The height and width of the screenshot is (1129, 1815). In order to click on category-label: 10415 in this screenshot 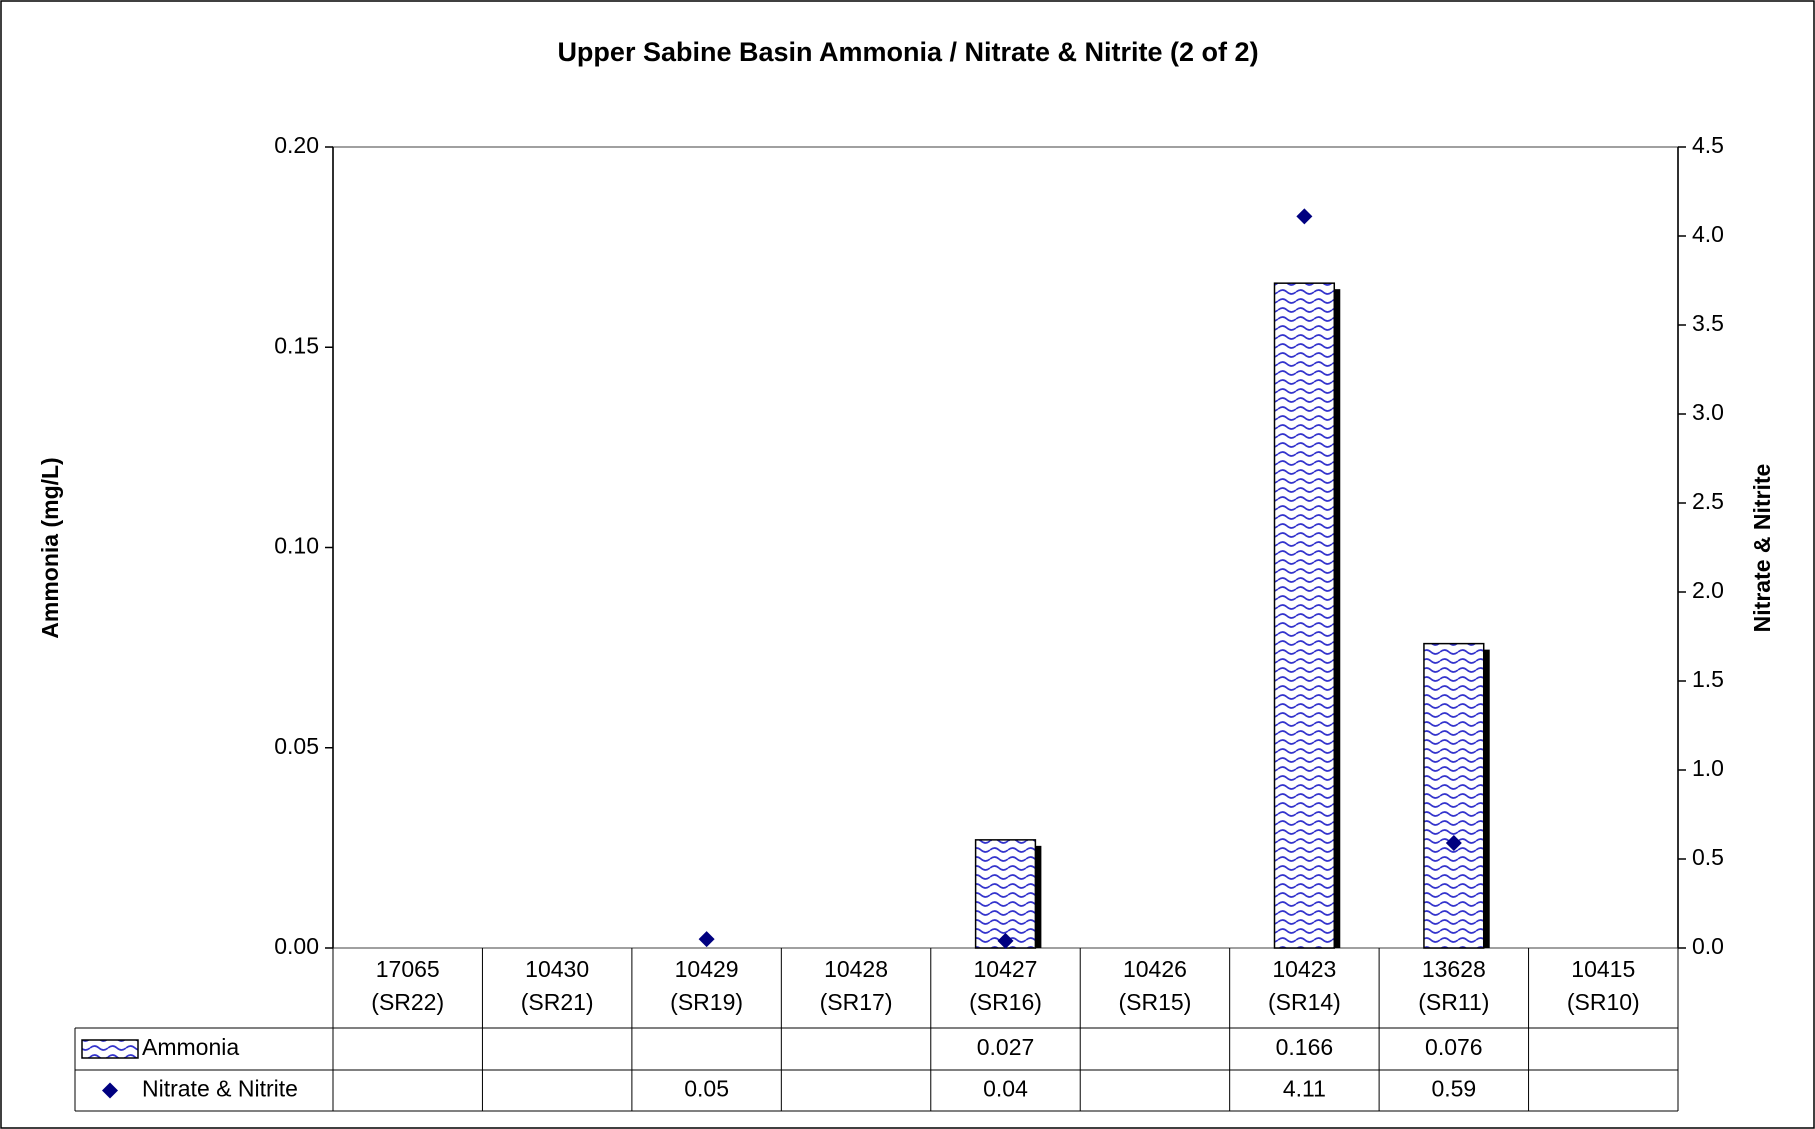, I will do `click(1603, 969)`.